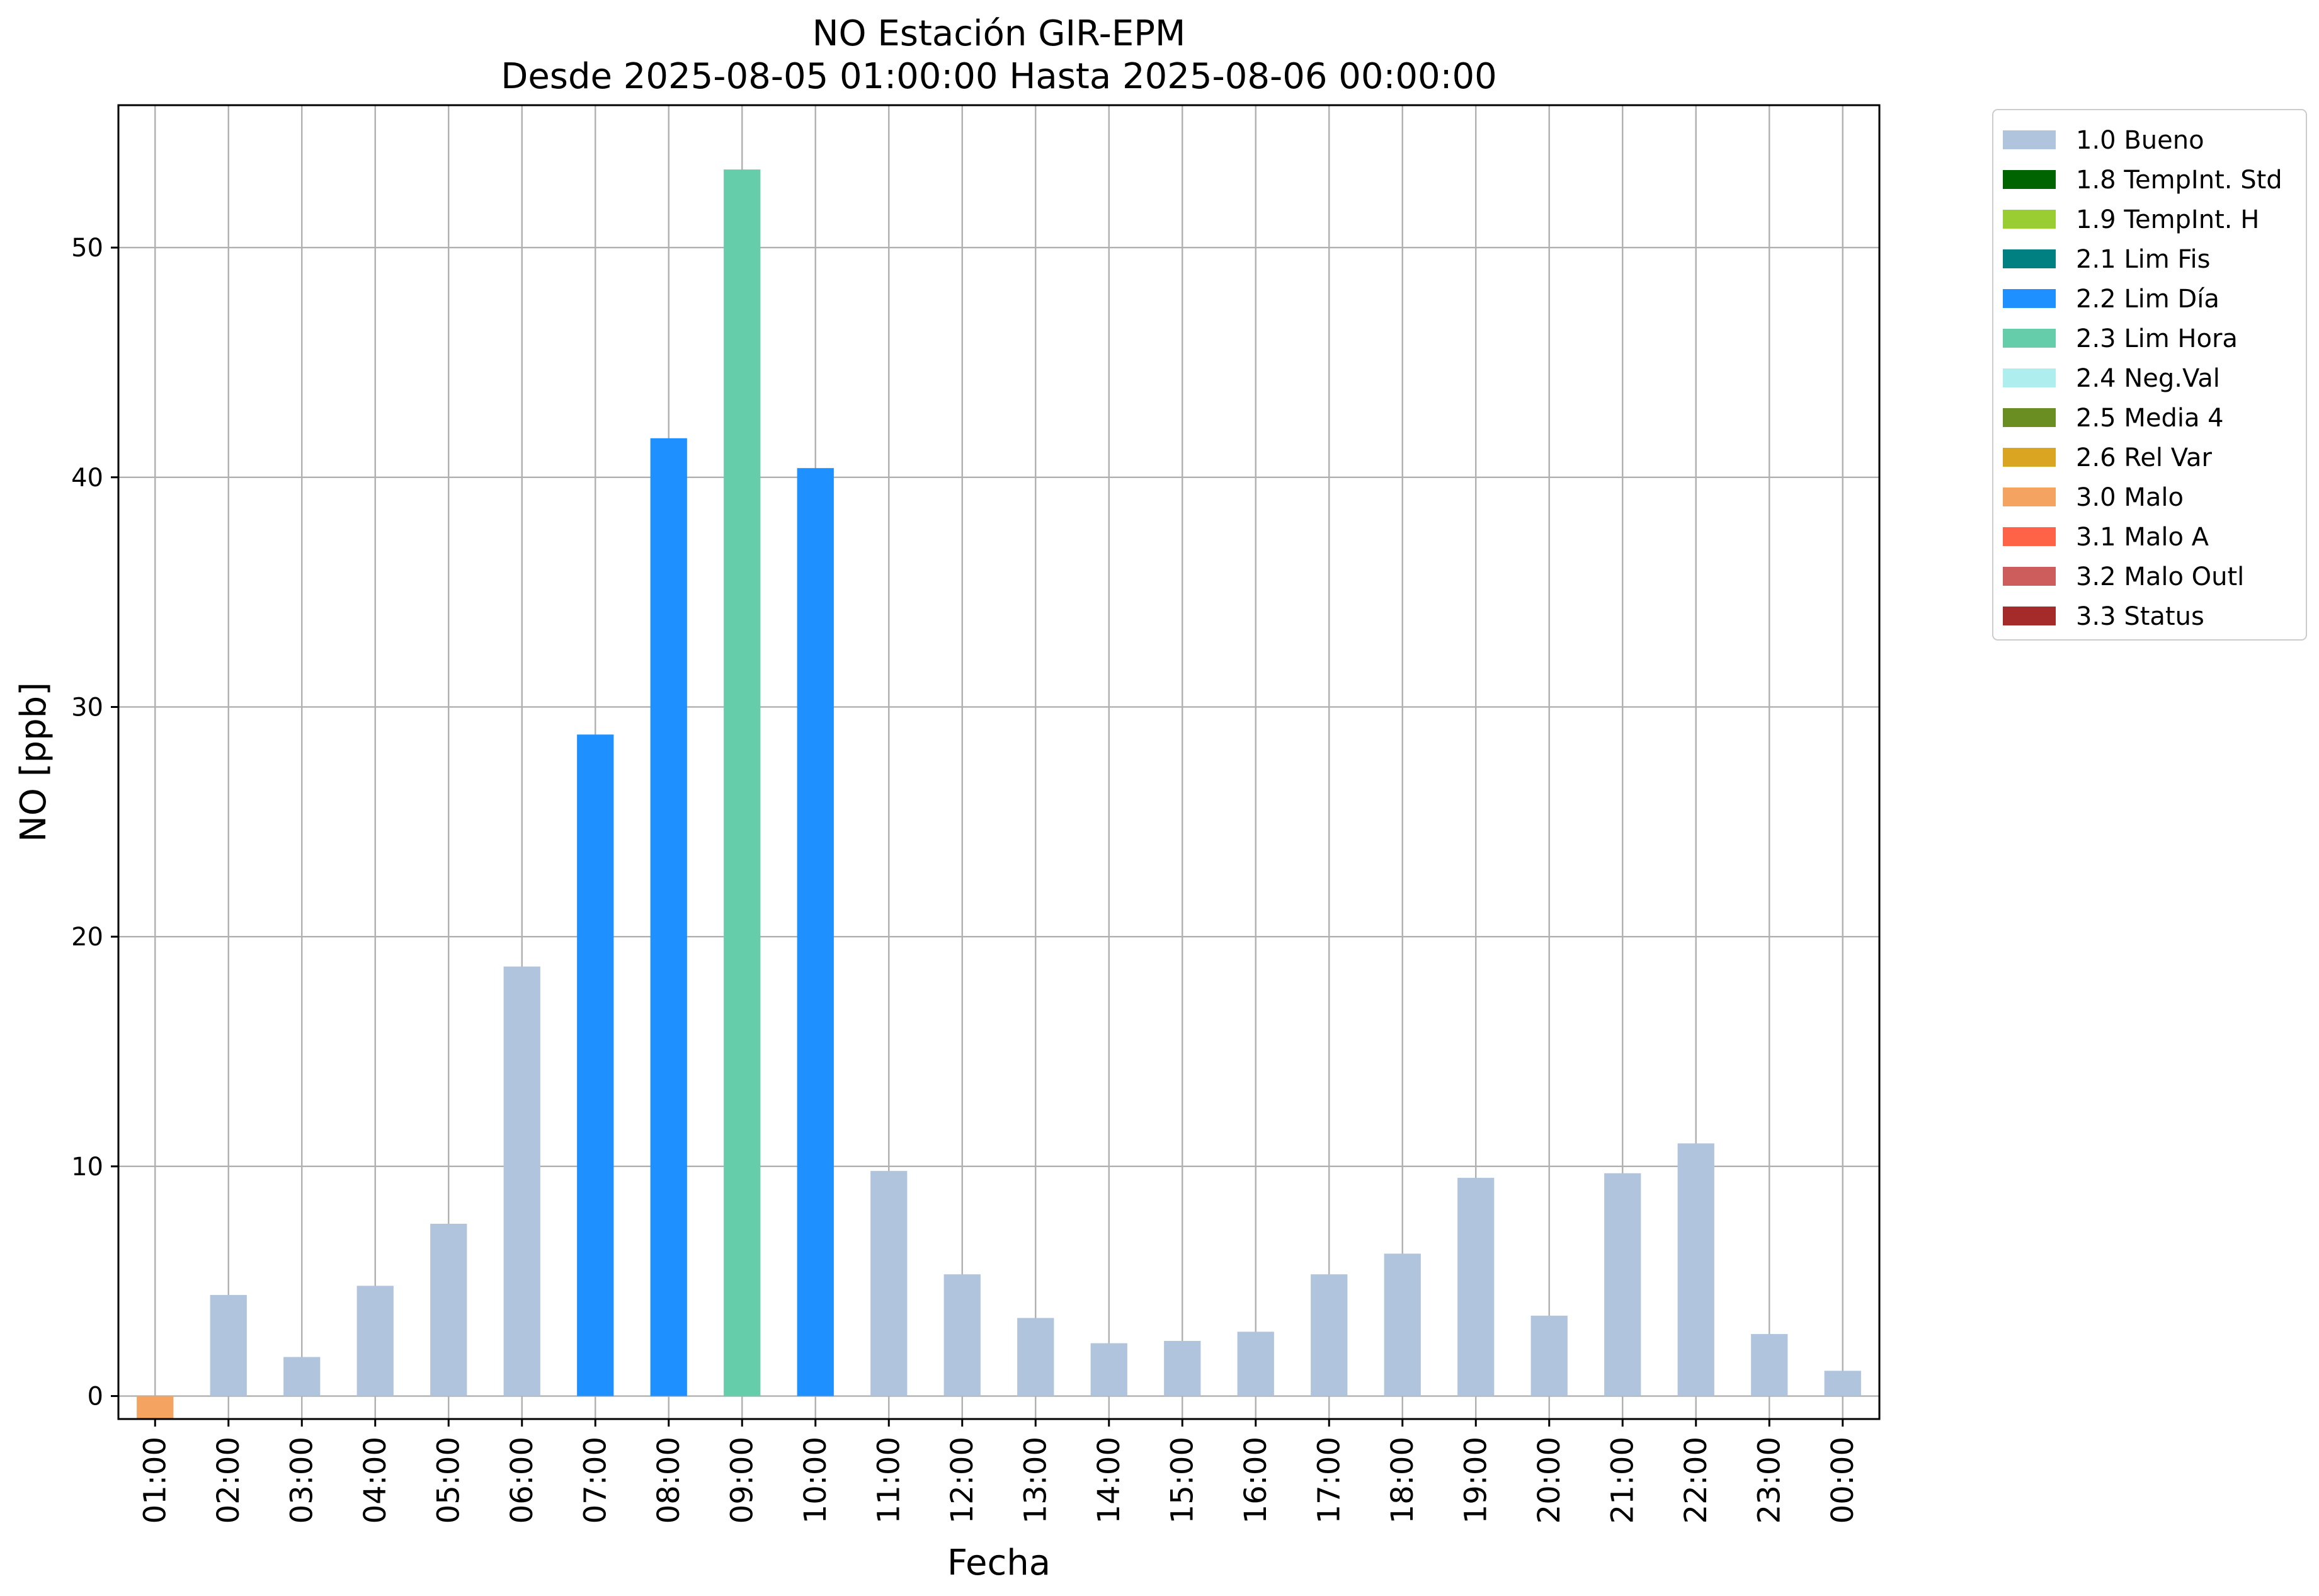 This screenshot has height=1596, width=2319. I want to click on legend-label-6: 2.4 Neg.Val, so click(2148, 378).